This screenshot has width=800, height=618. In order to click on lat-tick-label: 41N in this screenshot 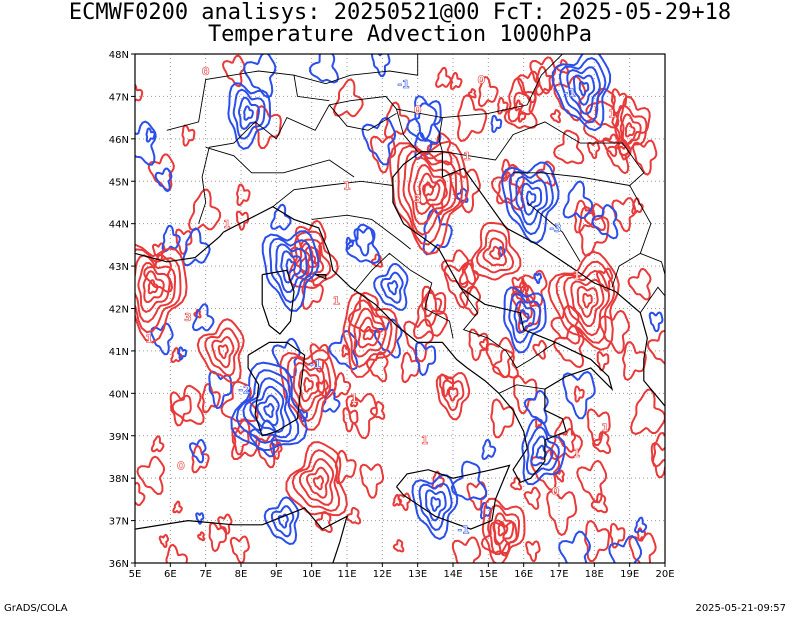, I will do `click(119, 352)`.